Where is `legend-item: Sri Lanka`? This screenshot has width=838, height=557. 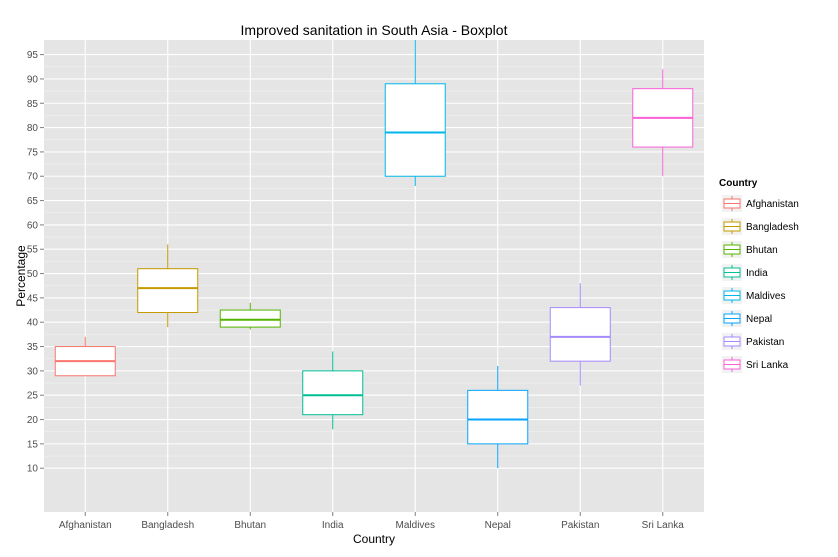 legend-item: Sri Lanka is located at coordinates (755, 364).